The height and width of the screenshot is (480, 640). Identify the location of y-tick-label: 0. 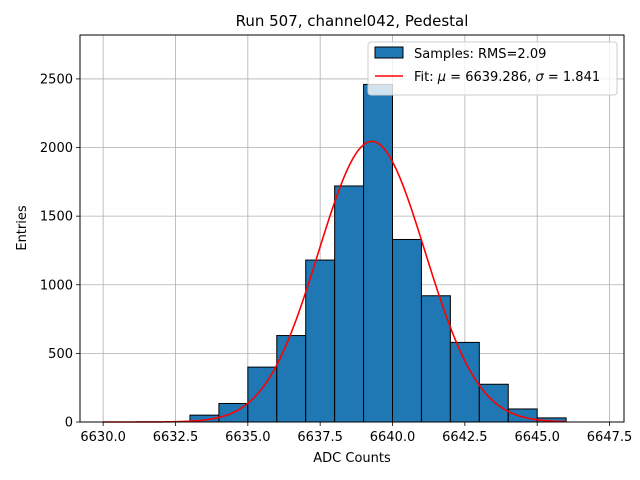
(69, 423).